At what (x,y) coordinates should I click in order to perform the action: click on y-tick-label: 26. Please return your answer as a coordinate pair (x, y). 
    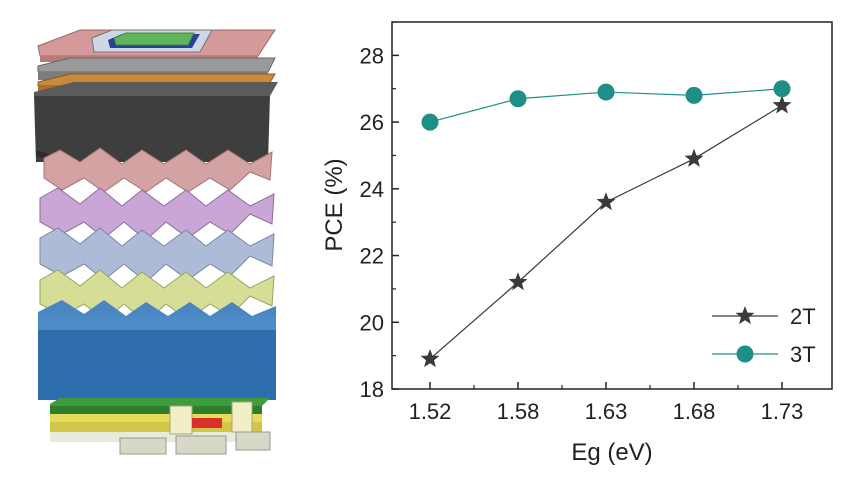
    Looking at the image, I should click on (372, 122).